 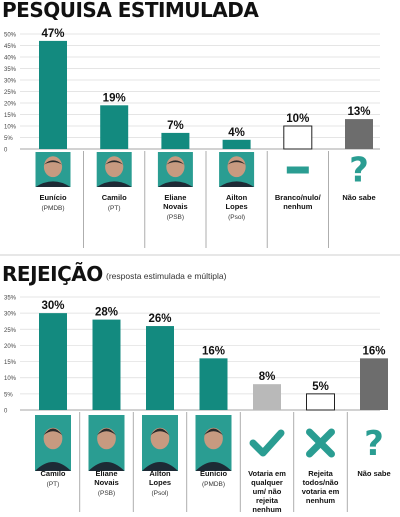 What do you see at coordinates (10, 128) in the screenshot?
I see `pesquisa-tick-label: 10%` at bounding box center [10, 128].